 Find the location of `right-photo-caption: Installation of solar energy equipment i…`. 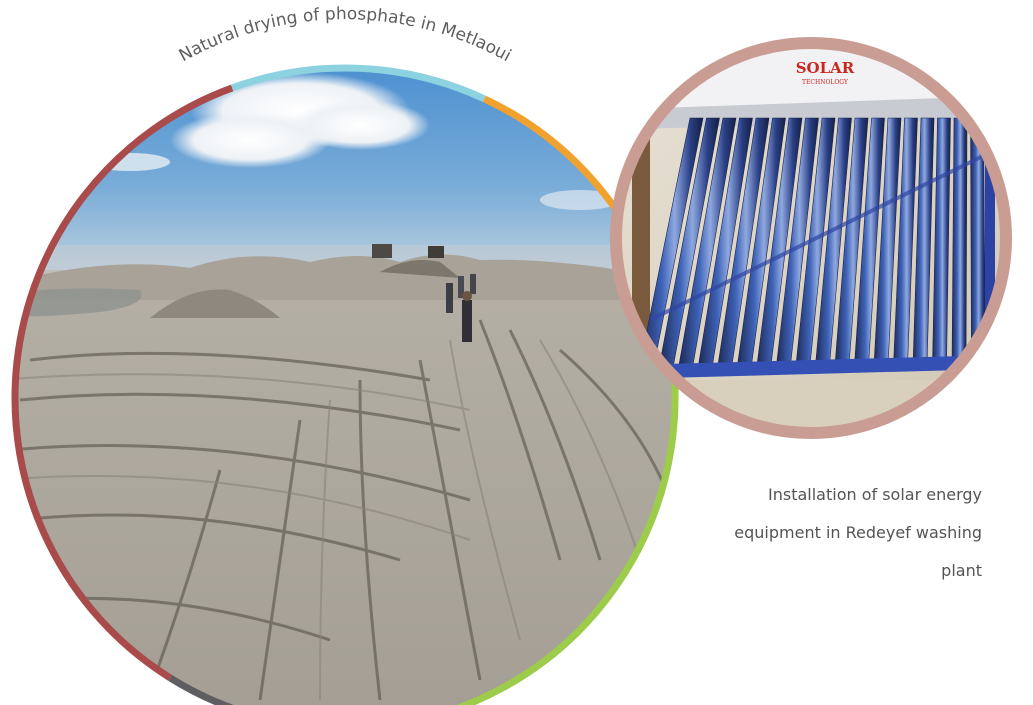

right-photo-caption: Installation of solar energy equipment i… is located at coordinates (821, 532).